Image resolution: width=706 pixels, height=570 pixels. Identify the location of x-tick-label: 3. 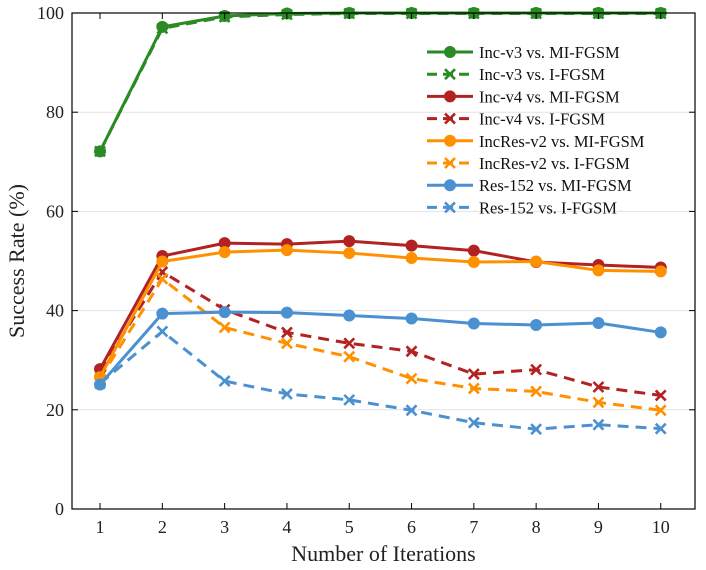
(224, 527).